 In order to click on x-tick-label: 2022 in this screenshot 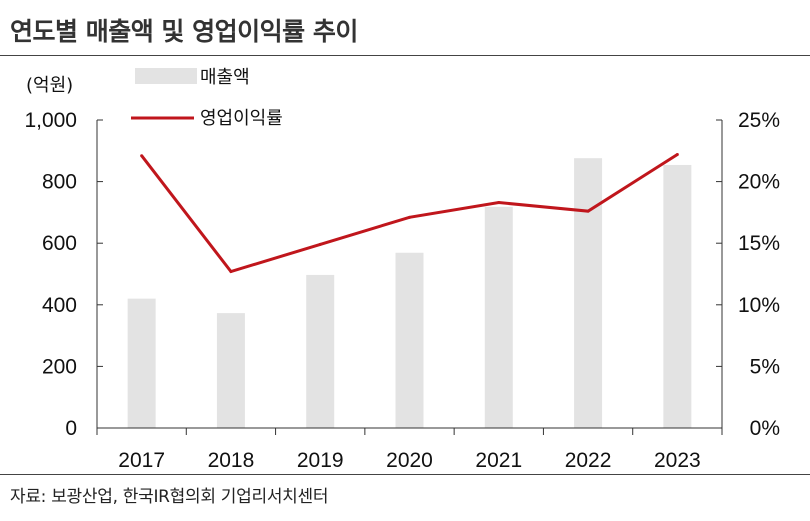, I will do `click(588, 460)`.